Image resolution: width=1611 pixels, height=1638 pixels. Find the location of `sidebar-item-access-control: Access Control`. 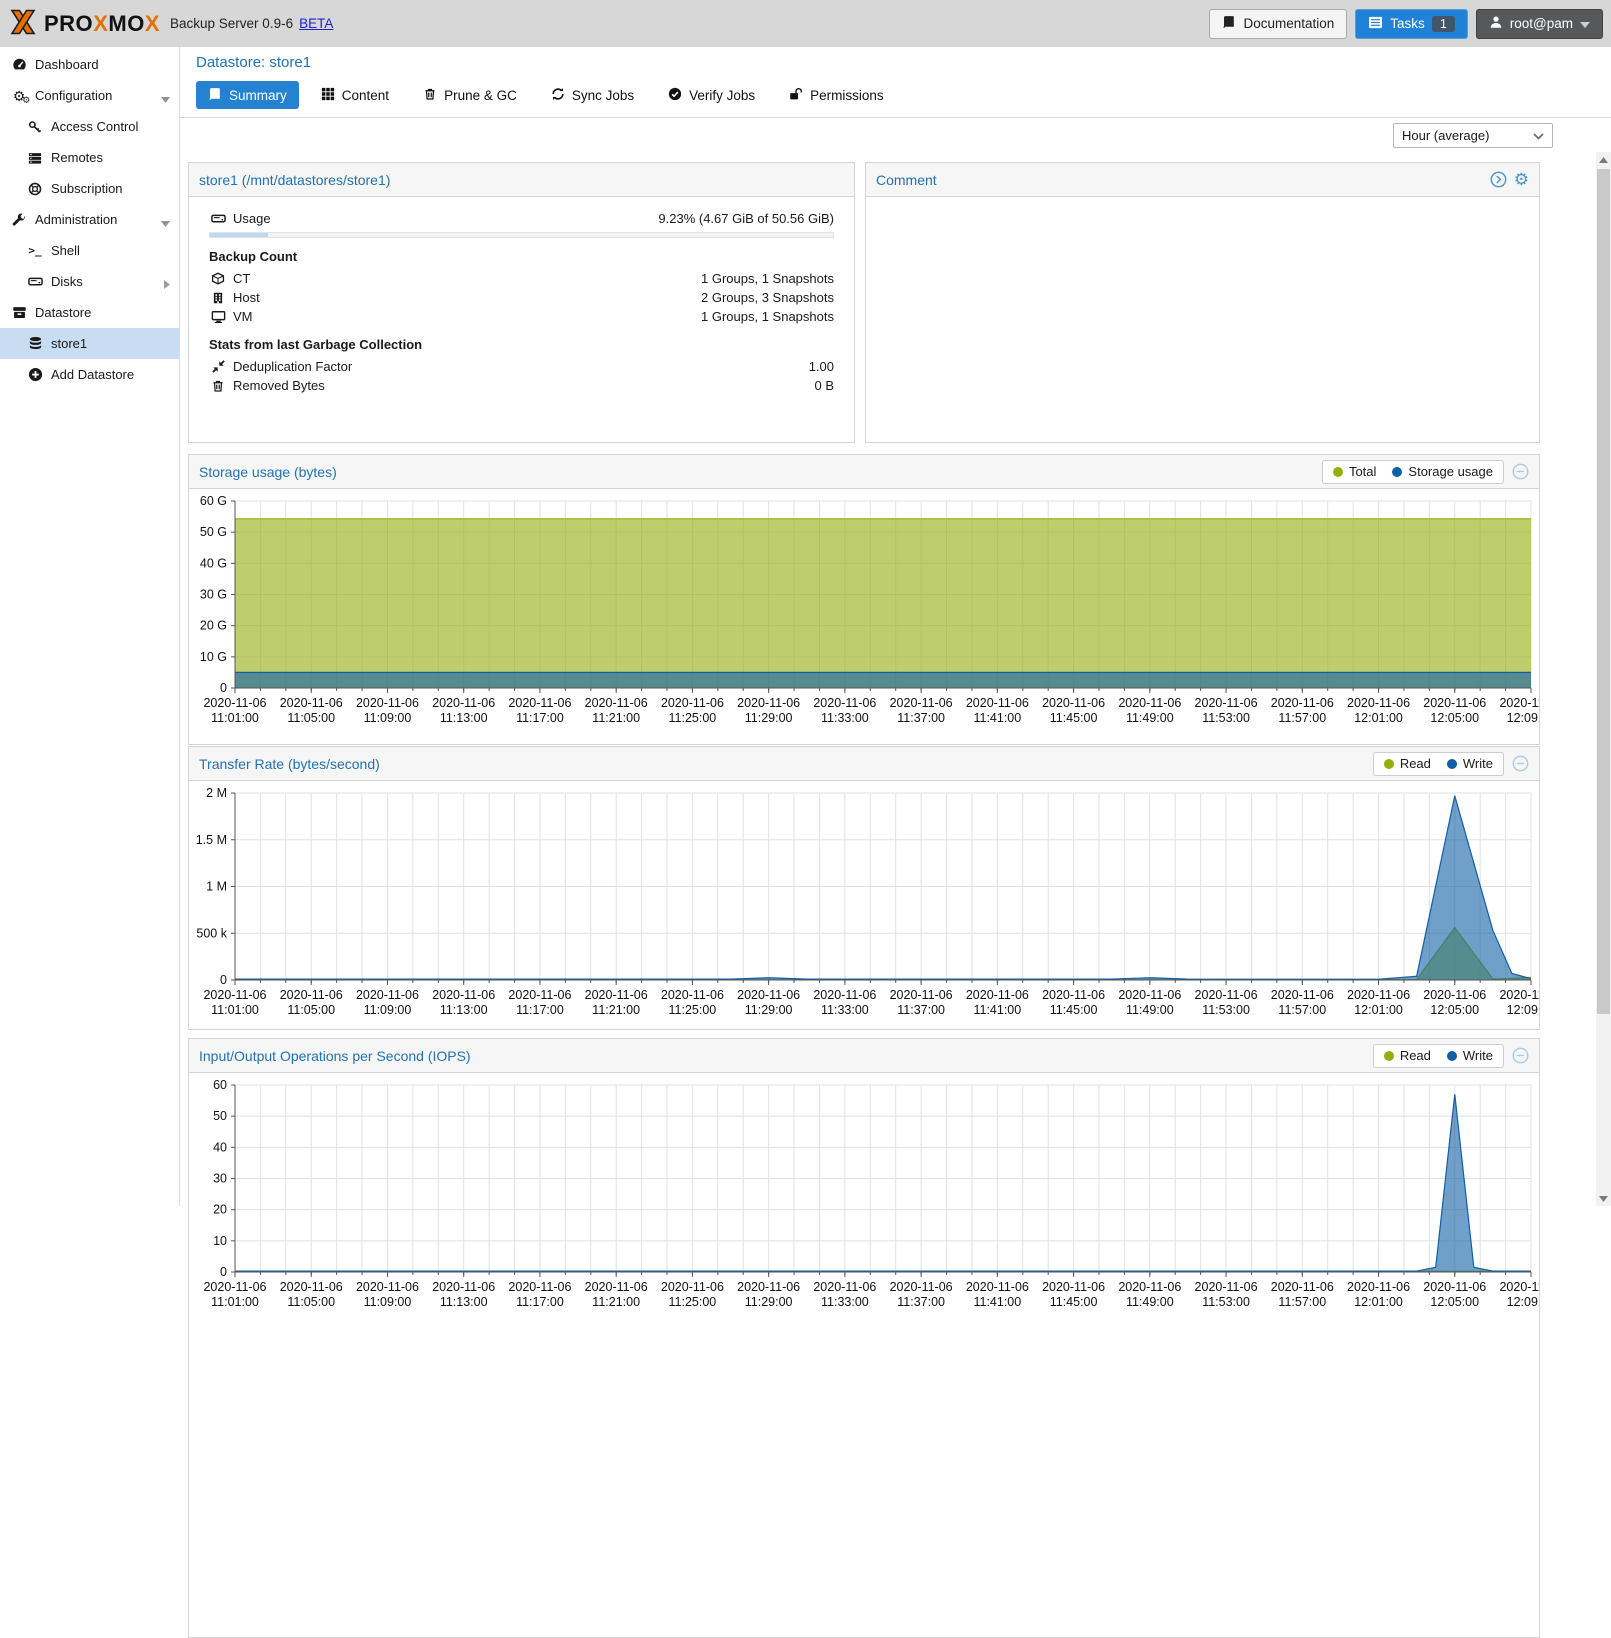

sidebar-item-access-control: Access Control is located at coordinates (89, 126).